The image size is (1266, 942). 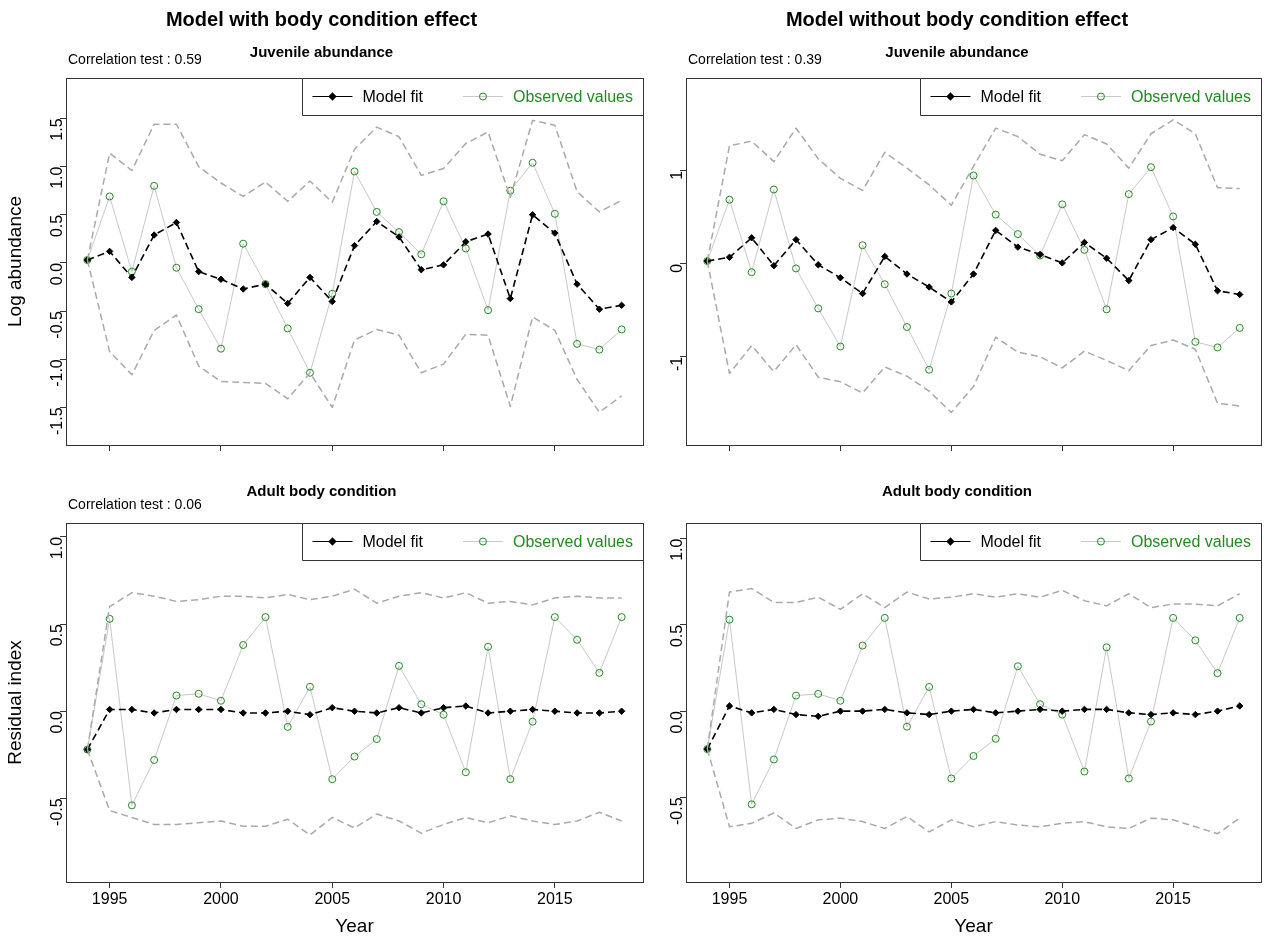 I want to click on y-tick-label: 1.5, so click(x=57, y=129).